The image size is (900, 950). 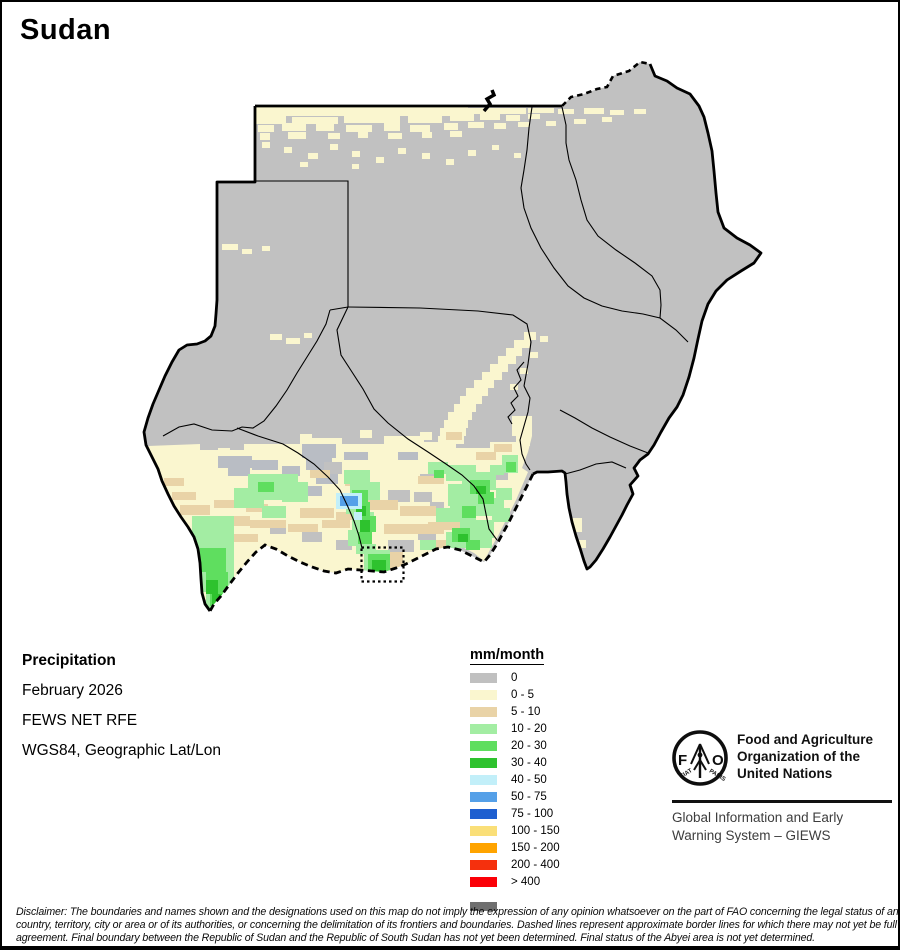 What do you see at coordinates (526, 712) in the screenshot?
I see `legend-label: 5 - 10` at bounding box center [526, 712].